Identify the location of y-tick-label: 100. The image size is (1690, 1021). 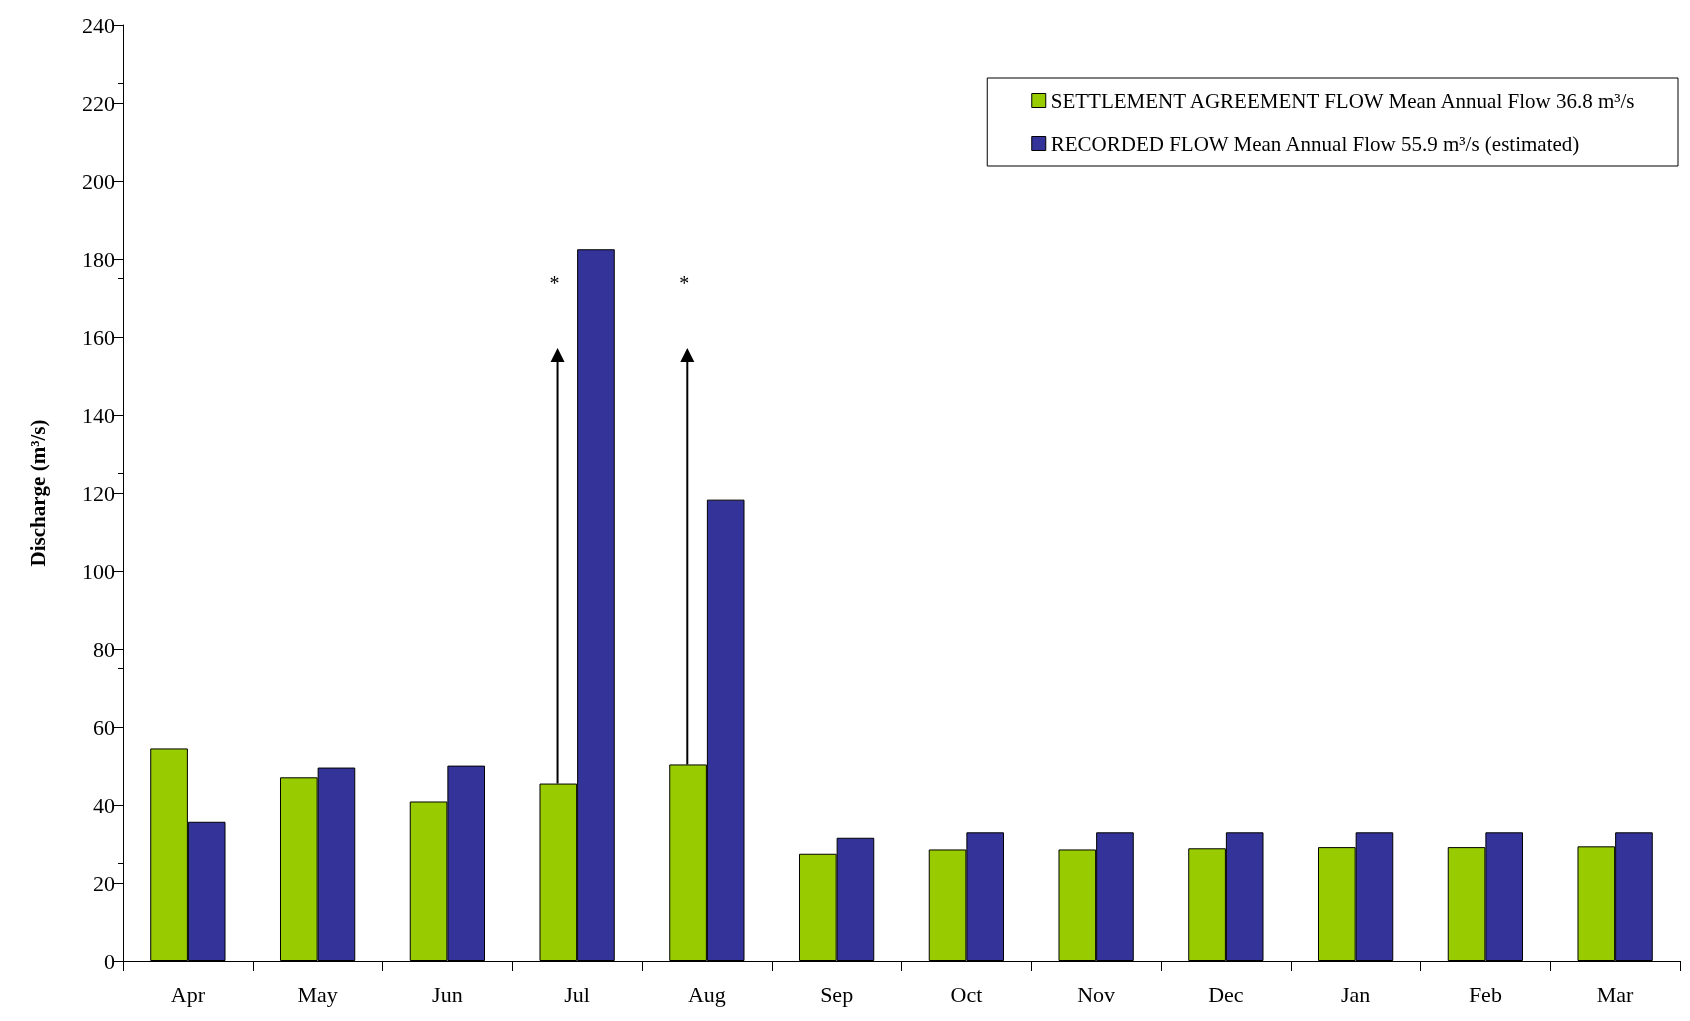
(98, 571).